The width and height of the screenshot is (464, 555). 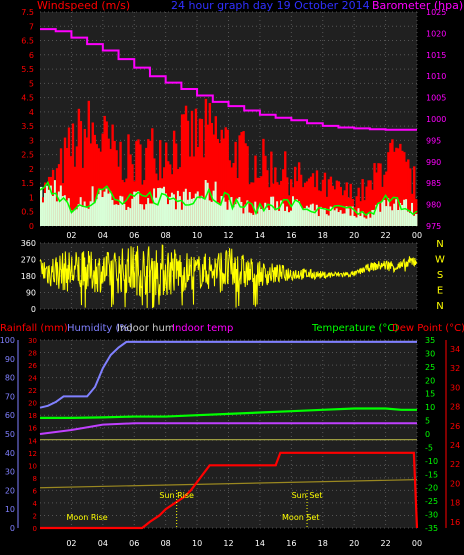 I want to click on temperature-tick-label: 5, so click(x=427, y=421).